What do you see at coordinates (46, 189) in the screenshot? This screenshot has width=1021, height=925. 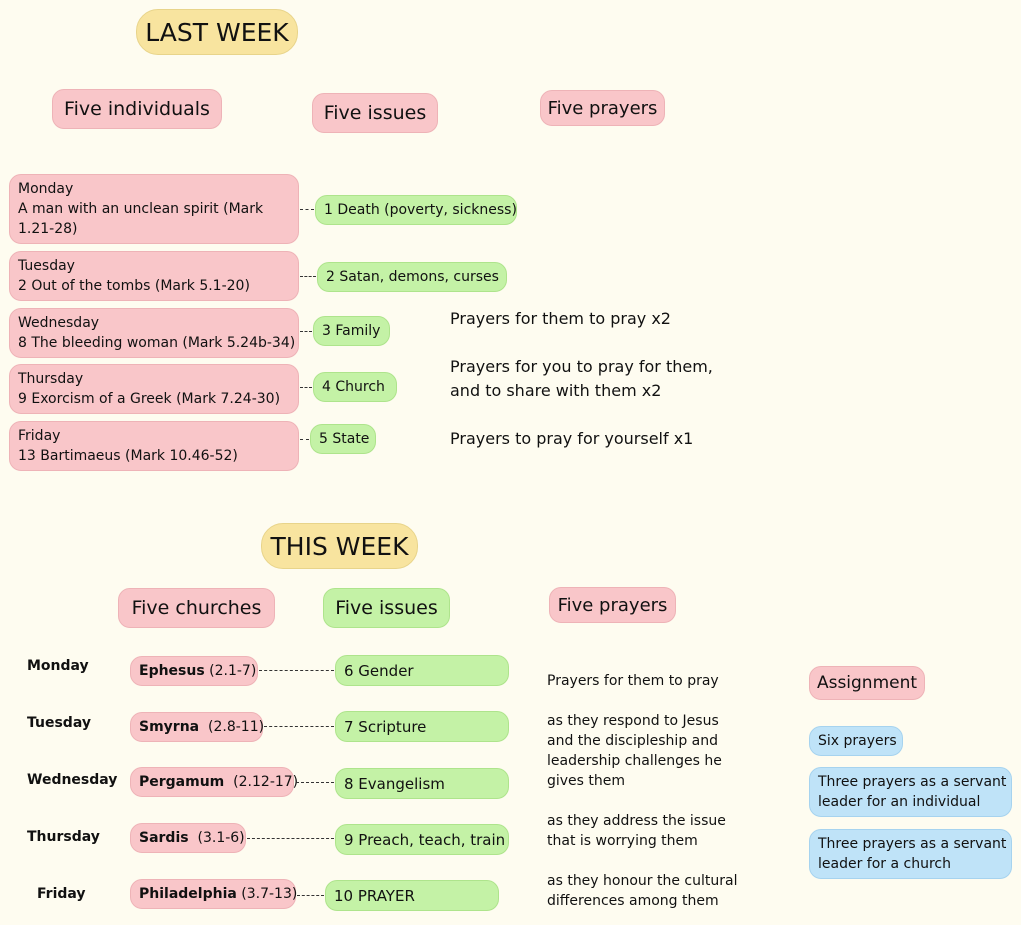 I see `day-label: Monday` at bounding box center [46, 189].